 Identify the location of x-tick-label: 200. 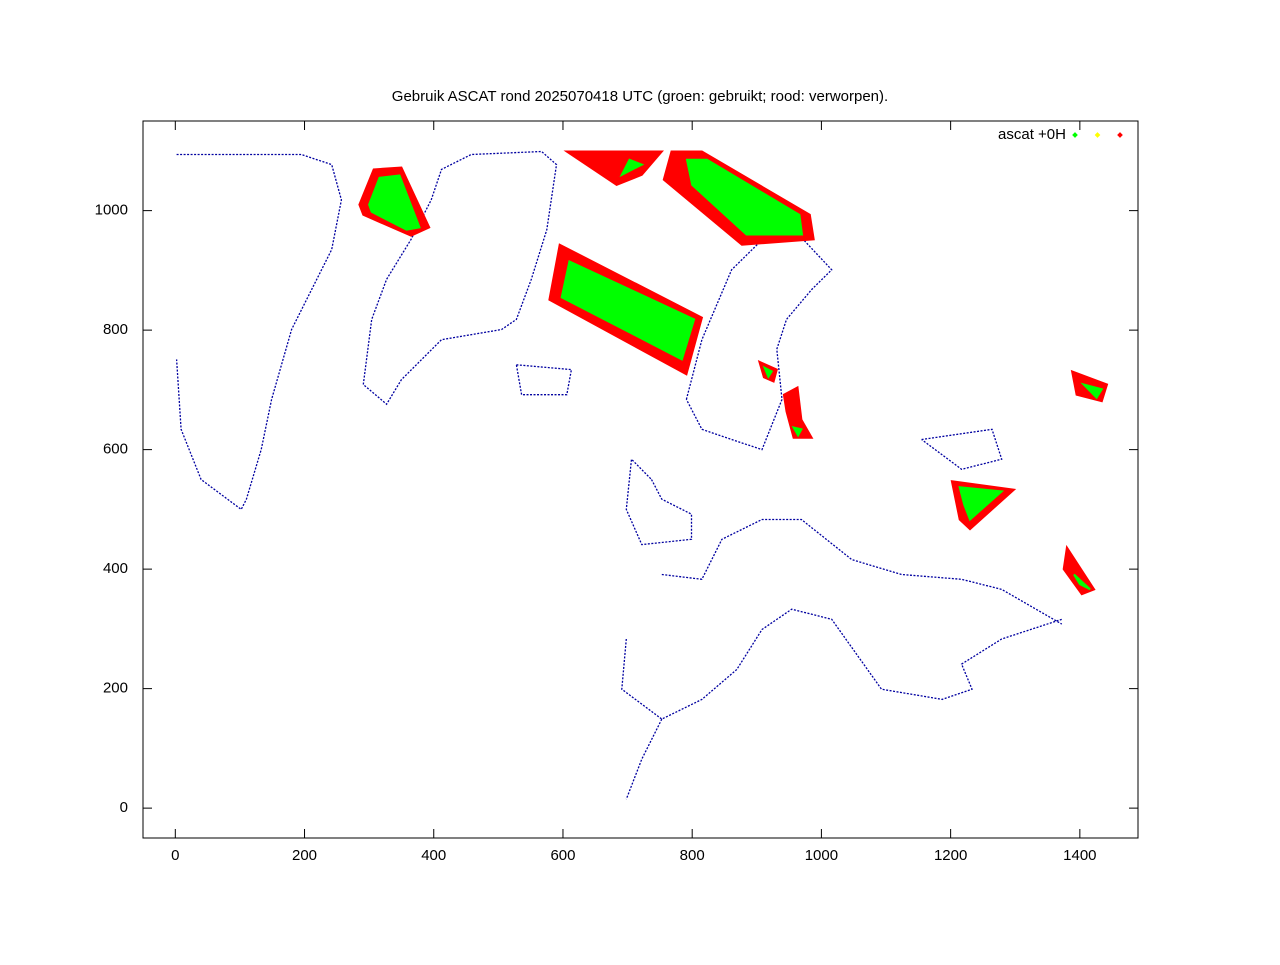
(304, 855).